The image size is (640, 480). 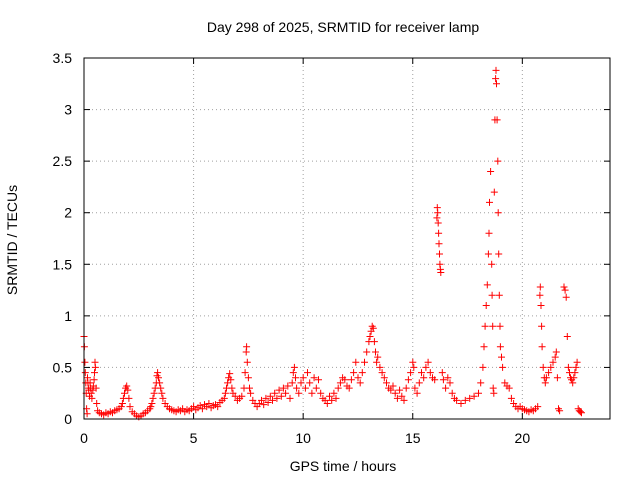 What do you see at coordinates (12, 240) in the screenshot?
I see `y-axis-label: SRMTID / TECUs` at bounding box center [12, 240].